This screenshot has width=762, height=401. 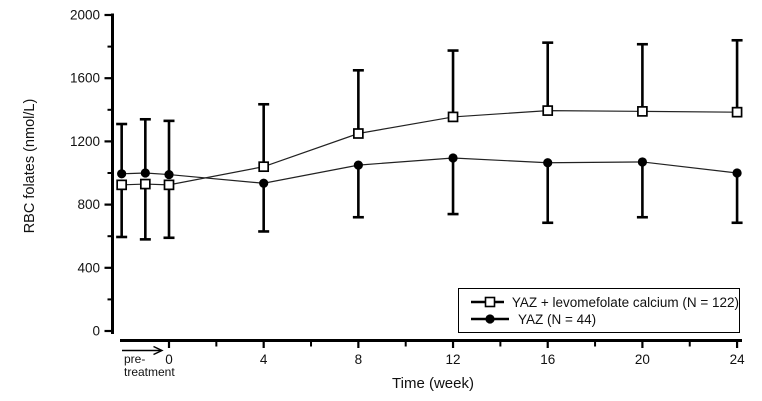 What do you see at coordinates (108, 173) in the screenshot?
I see `y-axis-ticks` at bounding box center [108, 173].